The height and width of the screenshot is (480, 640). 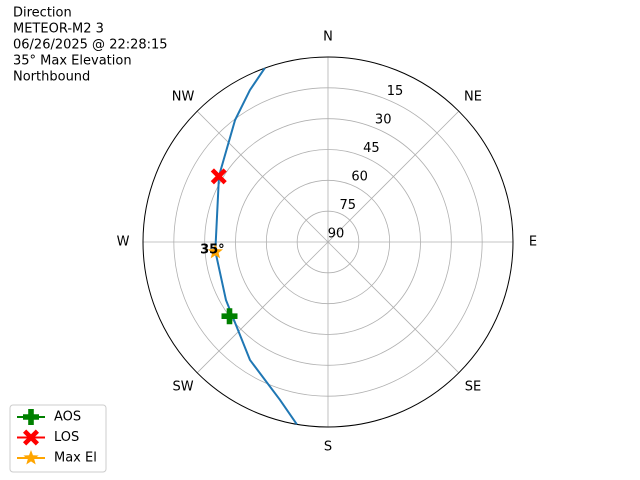 What do you see at coordinates (72, 61) in the screenshot?
I see `header-line: 35° Max Elevation` at bounding box center [72, 61].